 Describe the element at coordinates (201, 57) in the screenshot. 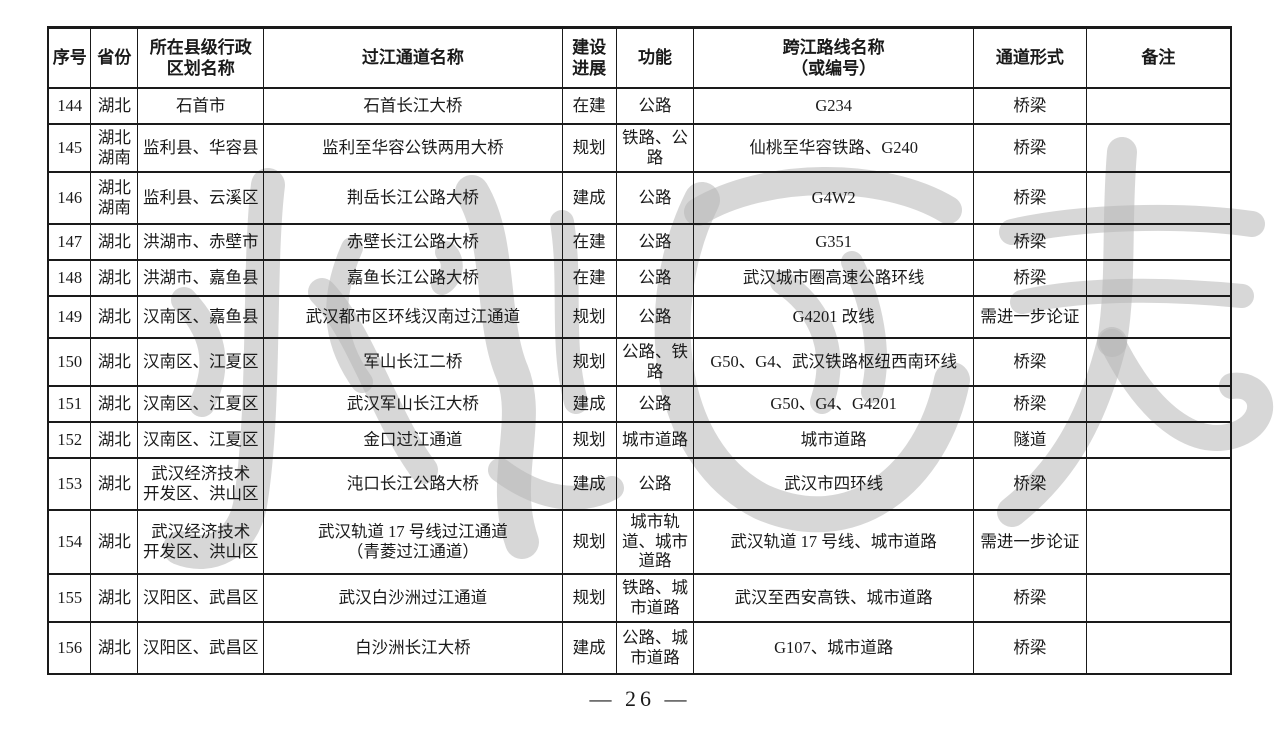

I see `col-header-district: 所在县级行政 区划名称` at that location.